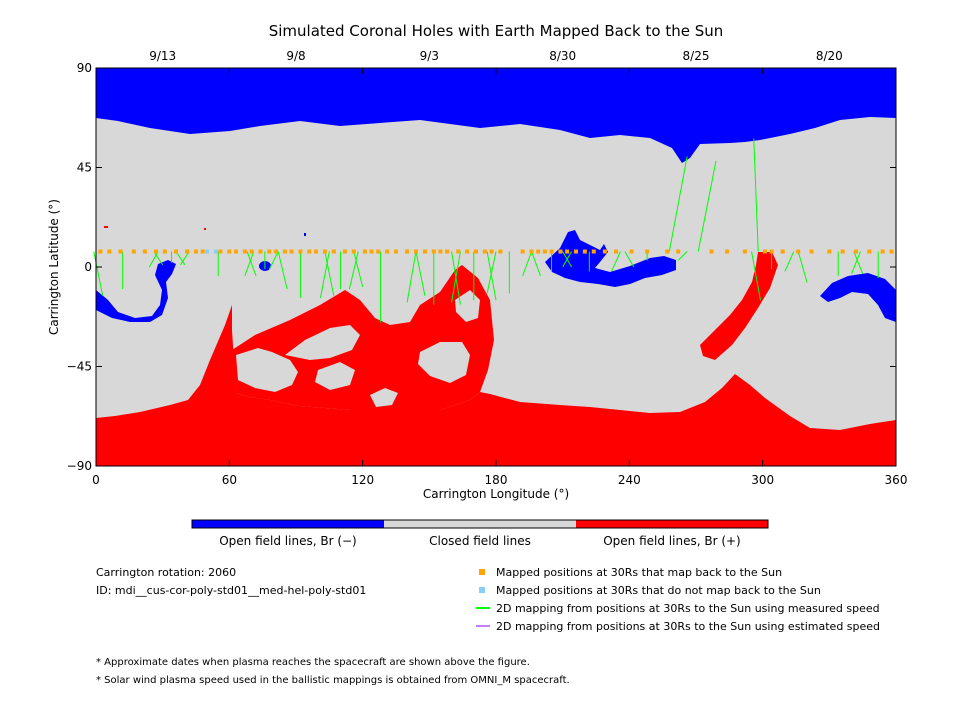 Image resolution: width=960 pixels, height=720 pixels. What do you see at coordinates (162, 56) in the screenshot?
I see `date-label: 9/13` at bounding box center [162, 56].